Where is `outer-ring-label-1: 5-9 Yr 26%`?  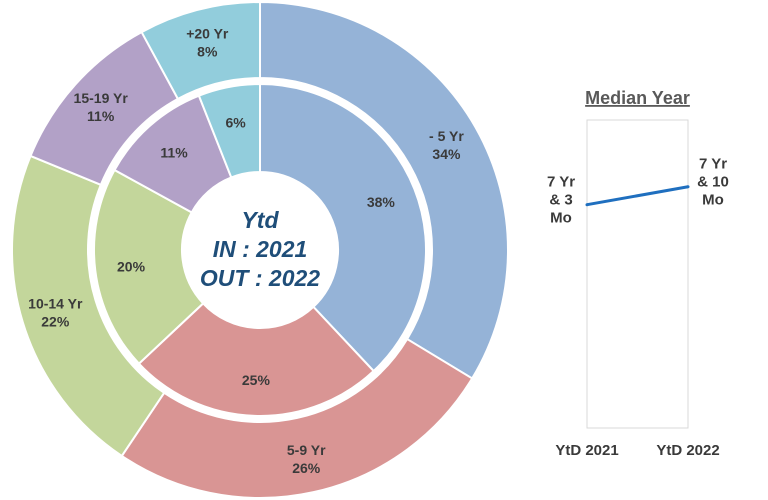
outer-ring-label-1: 5-9 Yr 26% is located at coordinates (306, 459).